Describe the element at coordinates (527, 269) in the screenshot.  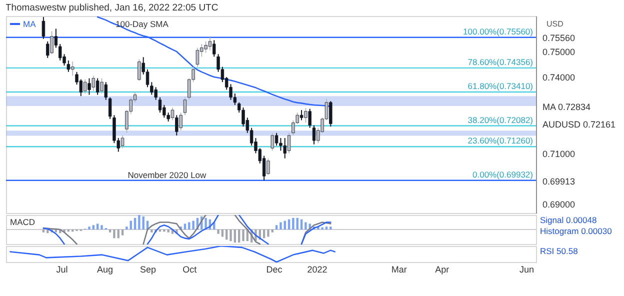
I see `x-tick-label: Jun` at that location.